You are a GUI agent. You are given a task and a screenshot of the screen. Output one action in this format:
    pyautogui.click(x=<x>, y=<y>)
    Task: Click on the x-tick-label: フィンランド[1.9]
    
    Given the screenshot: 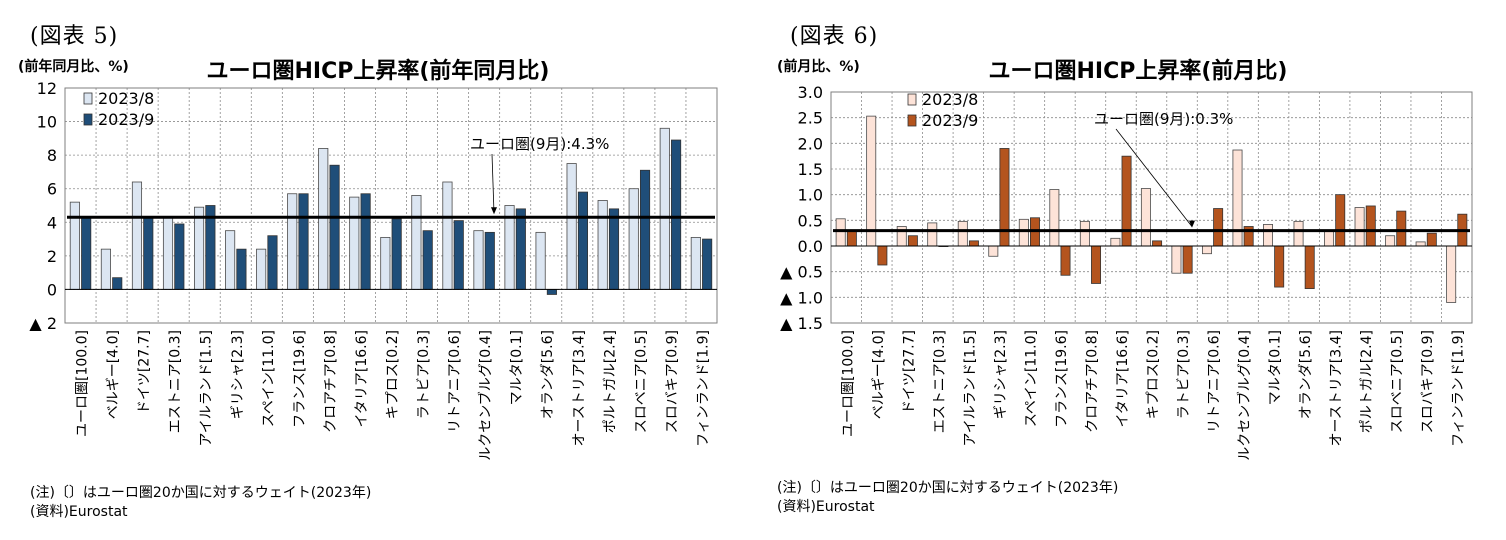 What is the action you would take?
    pyautogui.click(x=703, y=388)
    